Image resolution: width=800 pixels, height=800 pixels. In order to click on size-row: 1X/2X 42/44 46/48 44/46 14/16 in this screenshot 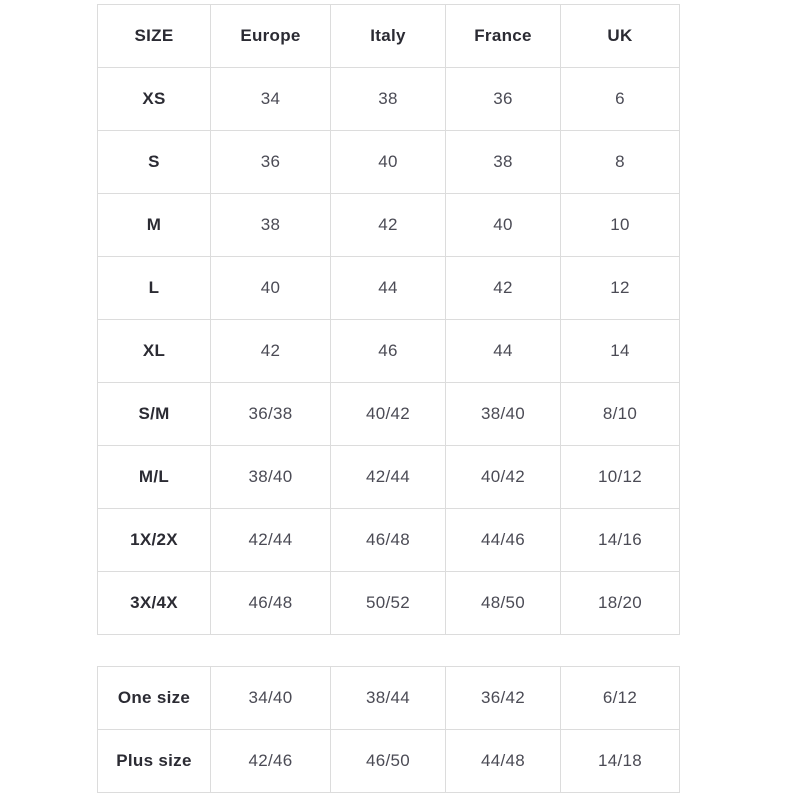, I will do `click(388, 540)`.